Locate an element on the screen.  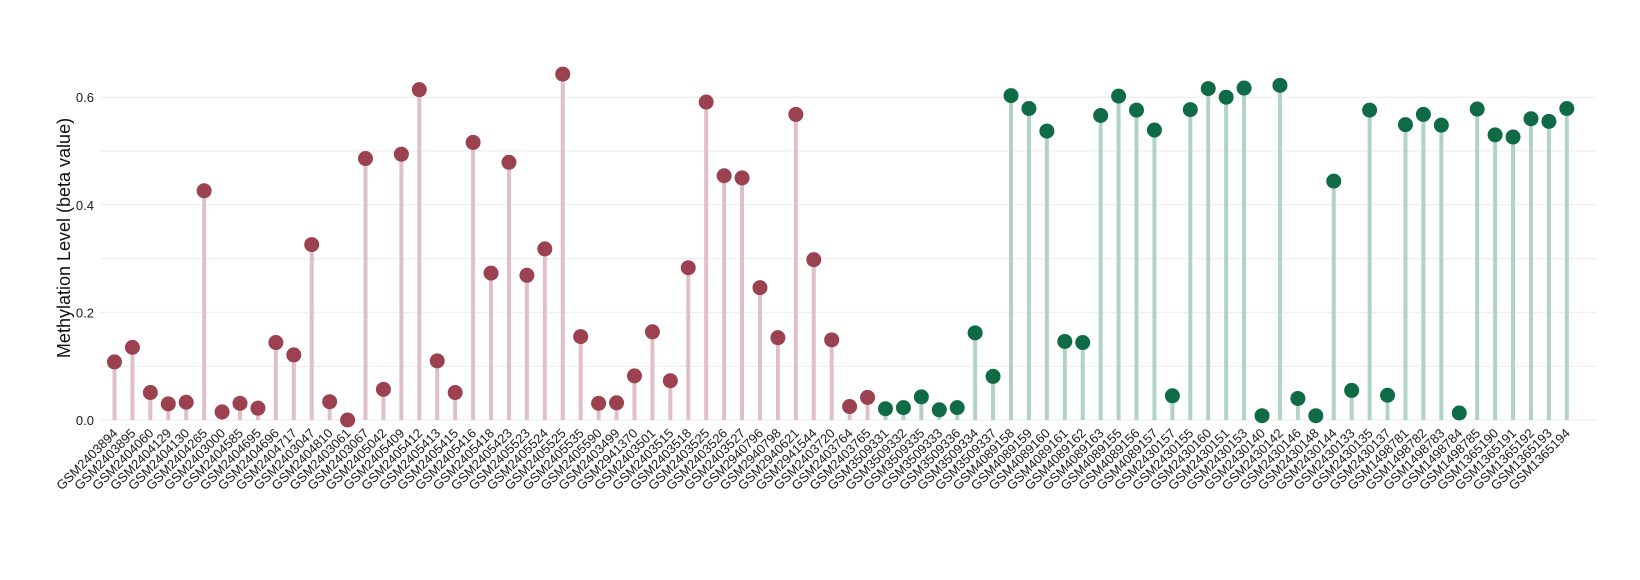
point-GSM2405523 is located at coordinates (527, 275).